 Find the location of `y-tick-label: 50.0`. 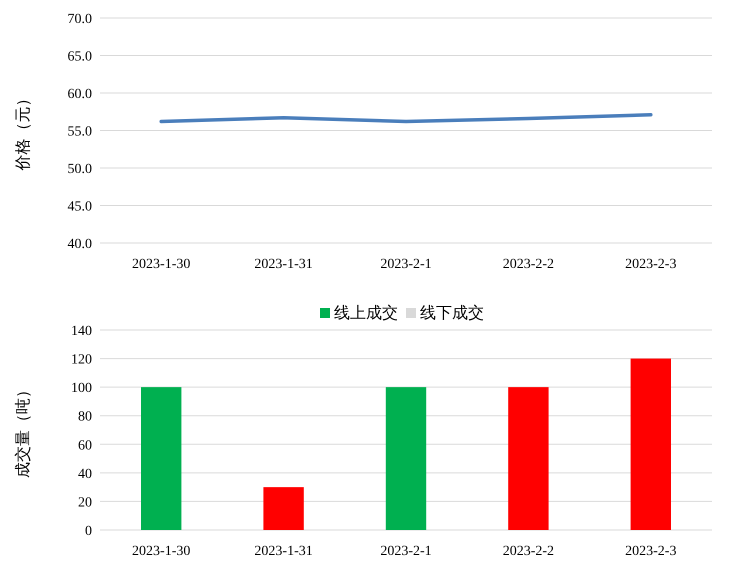

y-tick-label: 50.0 is located at coordinates (80, 169).